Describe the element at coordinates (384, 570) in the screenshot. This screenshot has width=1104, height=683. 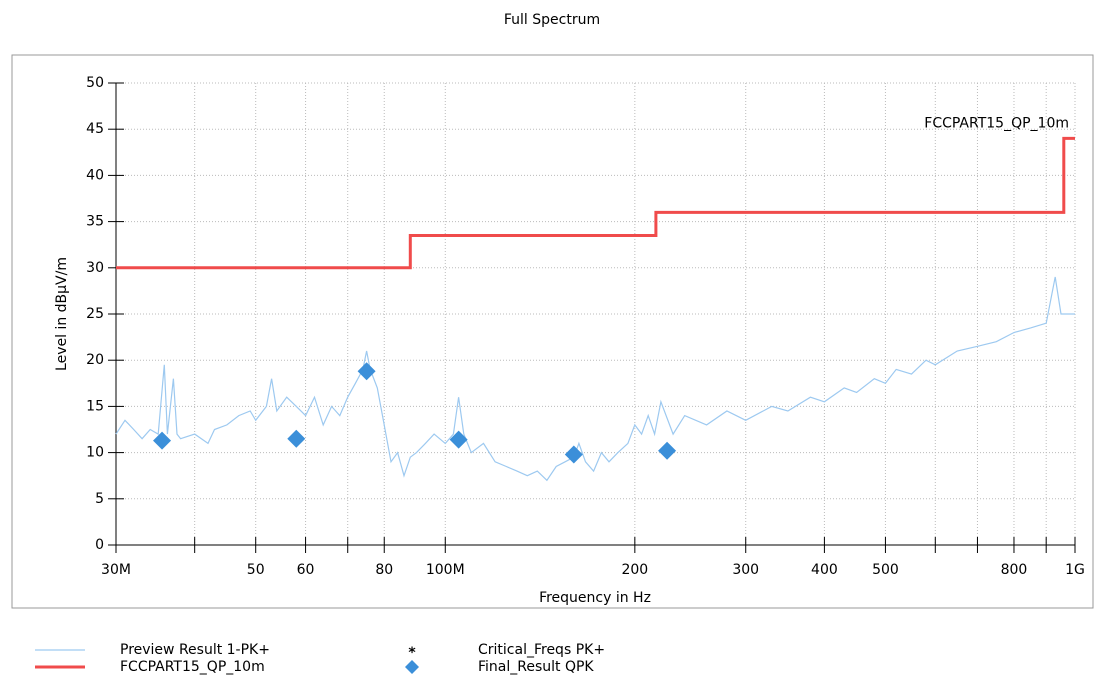
I see `x-tick-label: 80` at that location.